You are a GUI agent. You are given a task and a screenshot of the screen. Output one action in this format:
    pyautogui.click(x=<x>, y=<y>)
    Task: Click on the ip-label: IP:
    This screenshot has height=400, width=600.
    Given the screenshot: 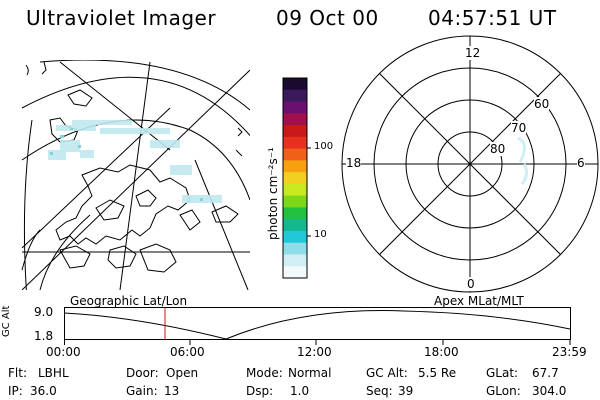 What is the action you would take?
    pyautogui.click(x=15, y=391)
    